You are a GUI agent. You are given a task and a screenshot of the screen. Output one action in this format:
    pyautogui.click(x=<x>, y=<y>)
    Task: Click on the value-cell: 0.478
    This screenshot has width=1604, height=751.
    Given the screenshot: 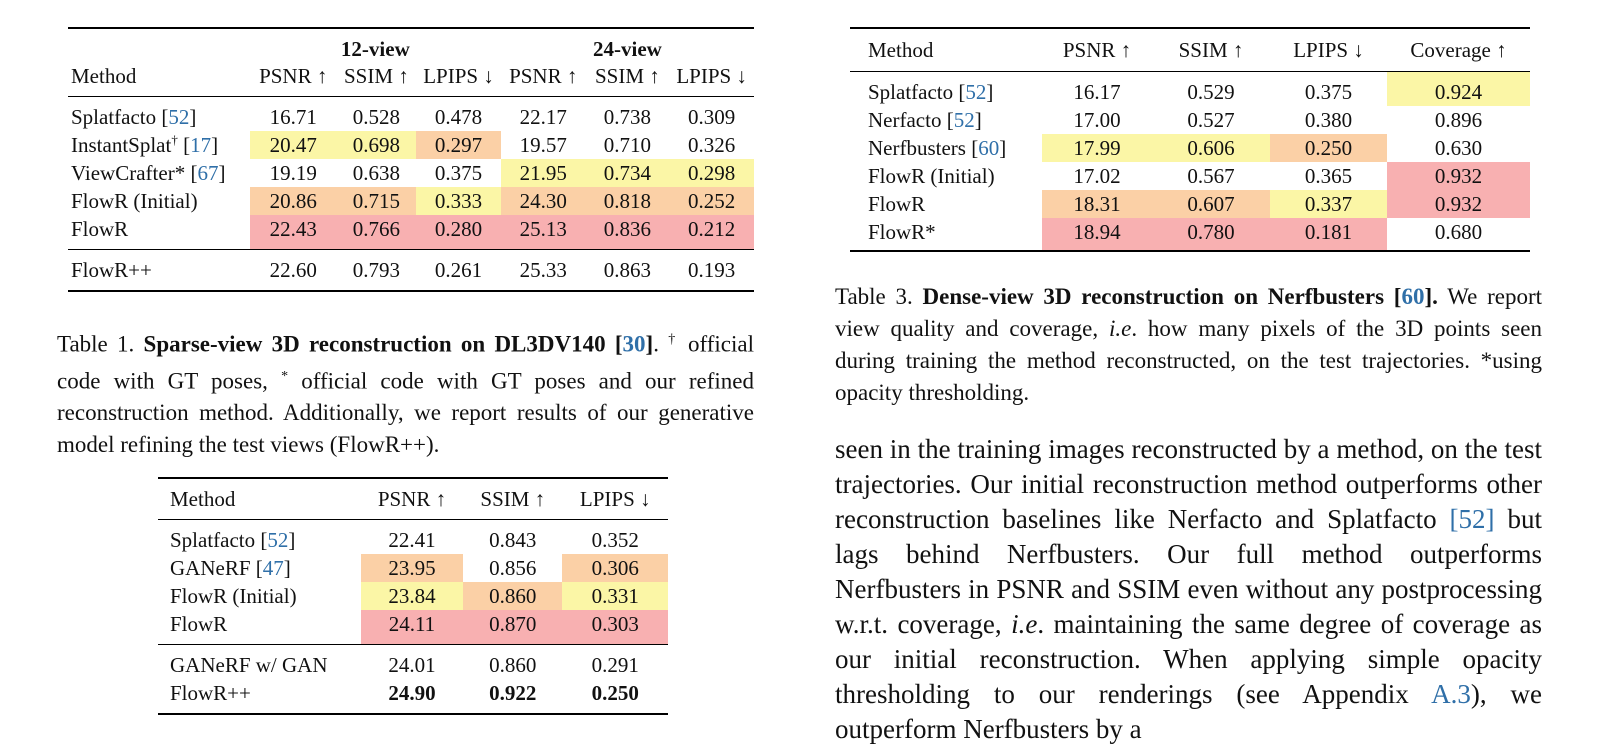 What is the action you would take?
    pyautogui.click(x=458, y=116)
    